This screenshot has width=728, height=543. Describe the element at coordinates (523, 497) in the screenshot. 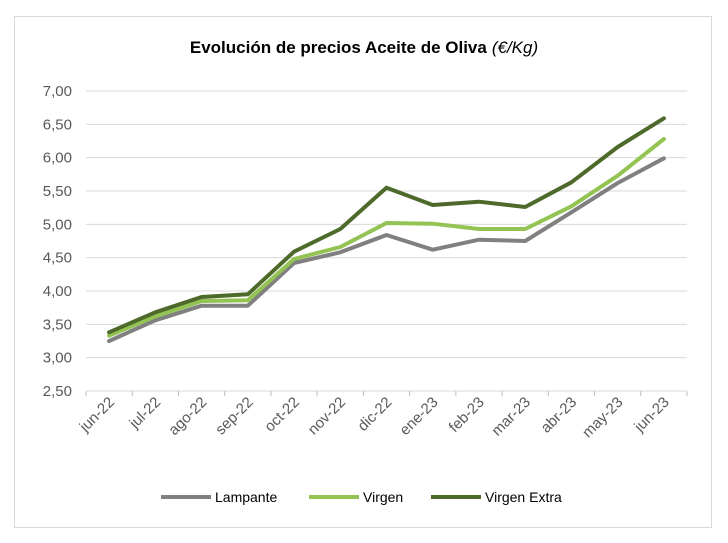

I see `legend-label: Virgen Extra` at that location.